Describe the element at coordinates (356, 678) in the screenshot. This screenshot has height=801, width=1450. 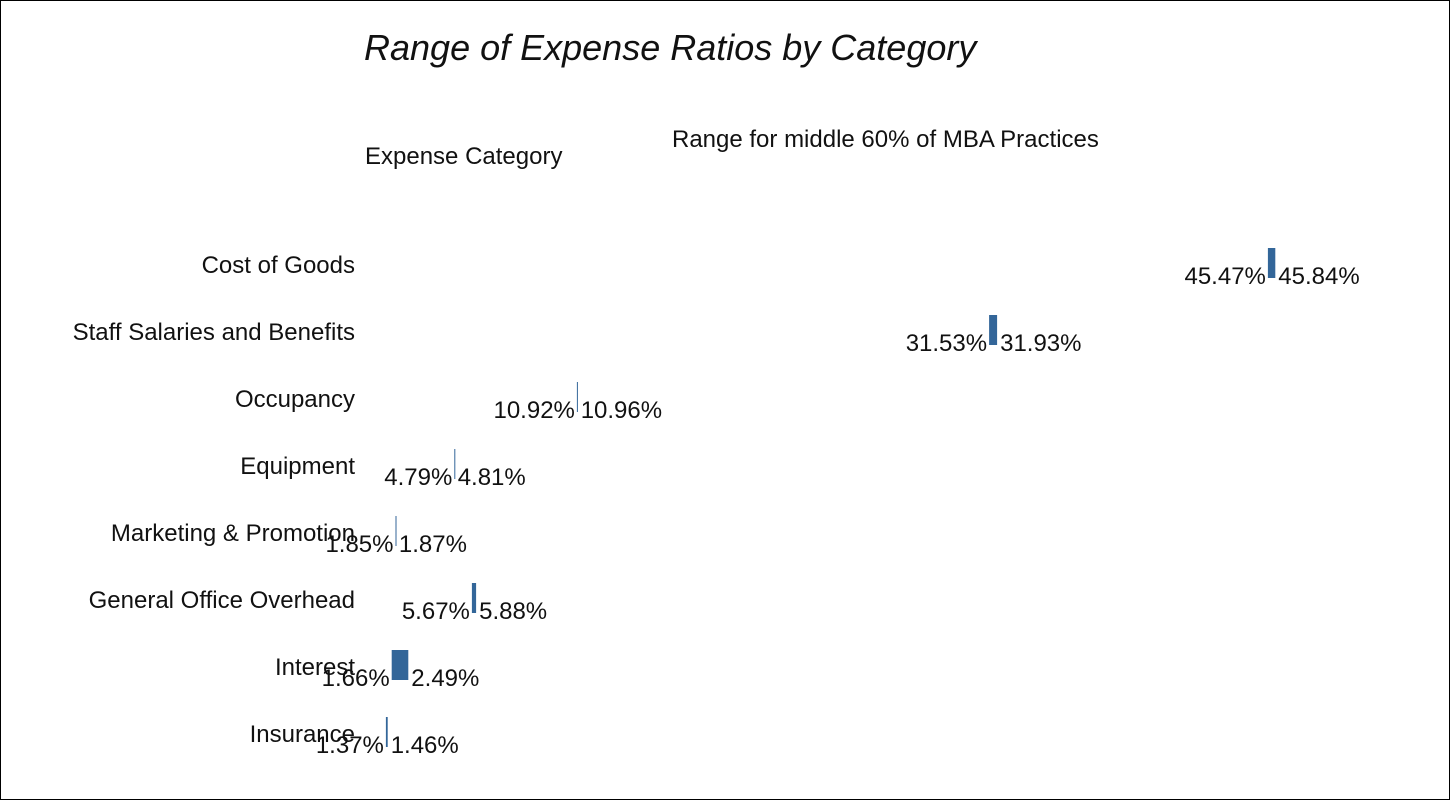
I see `low-value-label: 1.66%` at that location.